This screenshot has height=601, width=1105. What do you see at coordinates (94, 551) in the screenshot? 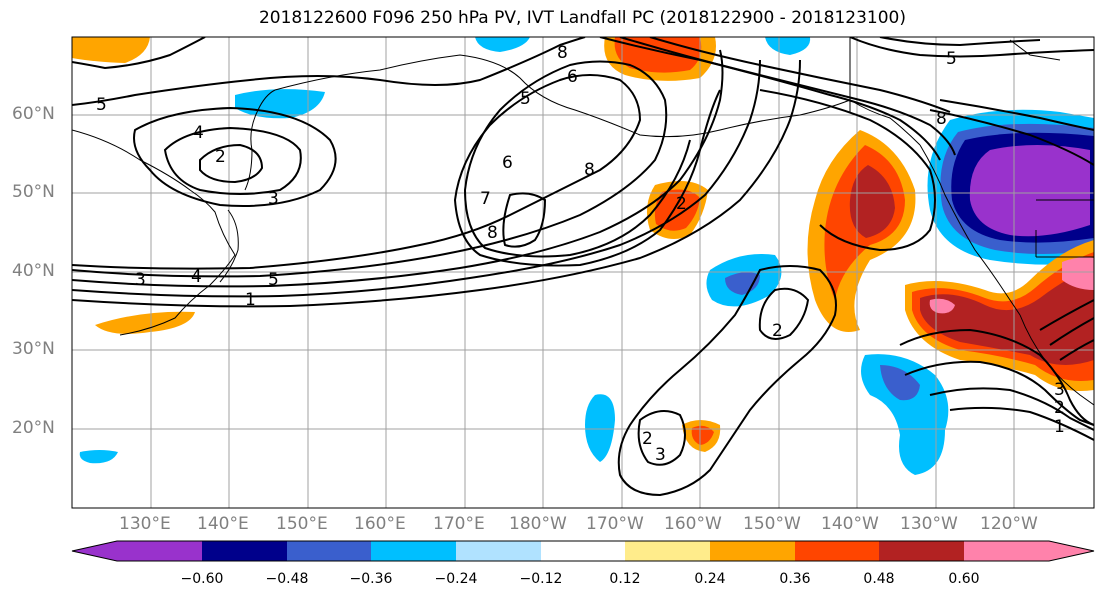
I see `colorbar-extend-low` at bounding box center [94, 551].